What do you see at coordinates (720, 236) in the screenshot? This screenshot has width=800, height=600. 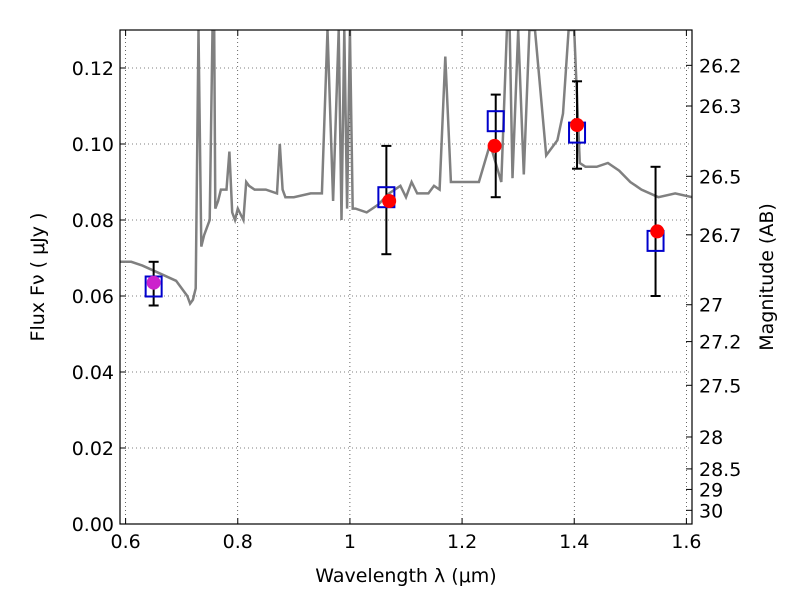 I see `y2-tick-label: 26.7` at bounding box center [720, 236].